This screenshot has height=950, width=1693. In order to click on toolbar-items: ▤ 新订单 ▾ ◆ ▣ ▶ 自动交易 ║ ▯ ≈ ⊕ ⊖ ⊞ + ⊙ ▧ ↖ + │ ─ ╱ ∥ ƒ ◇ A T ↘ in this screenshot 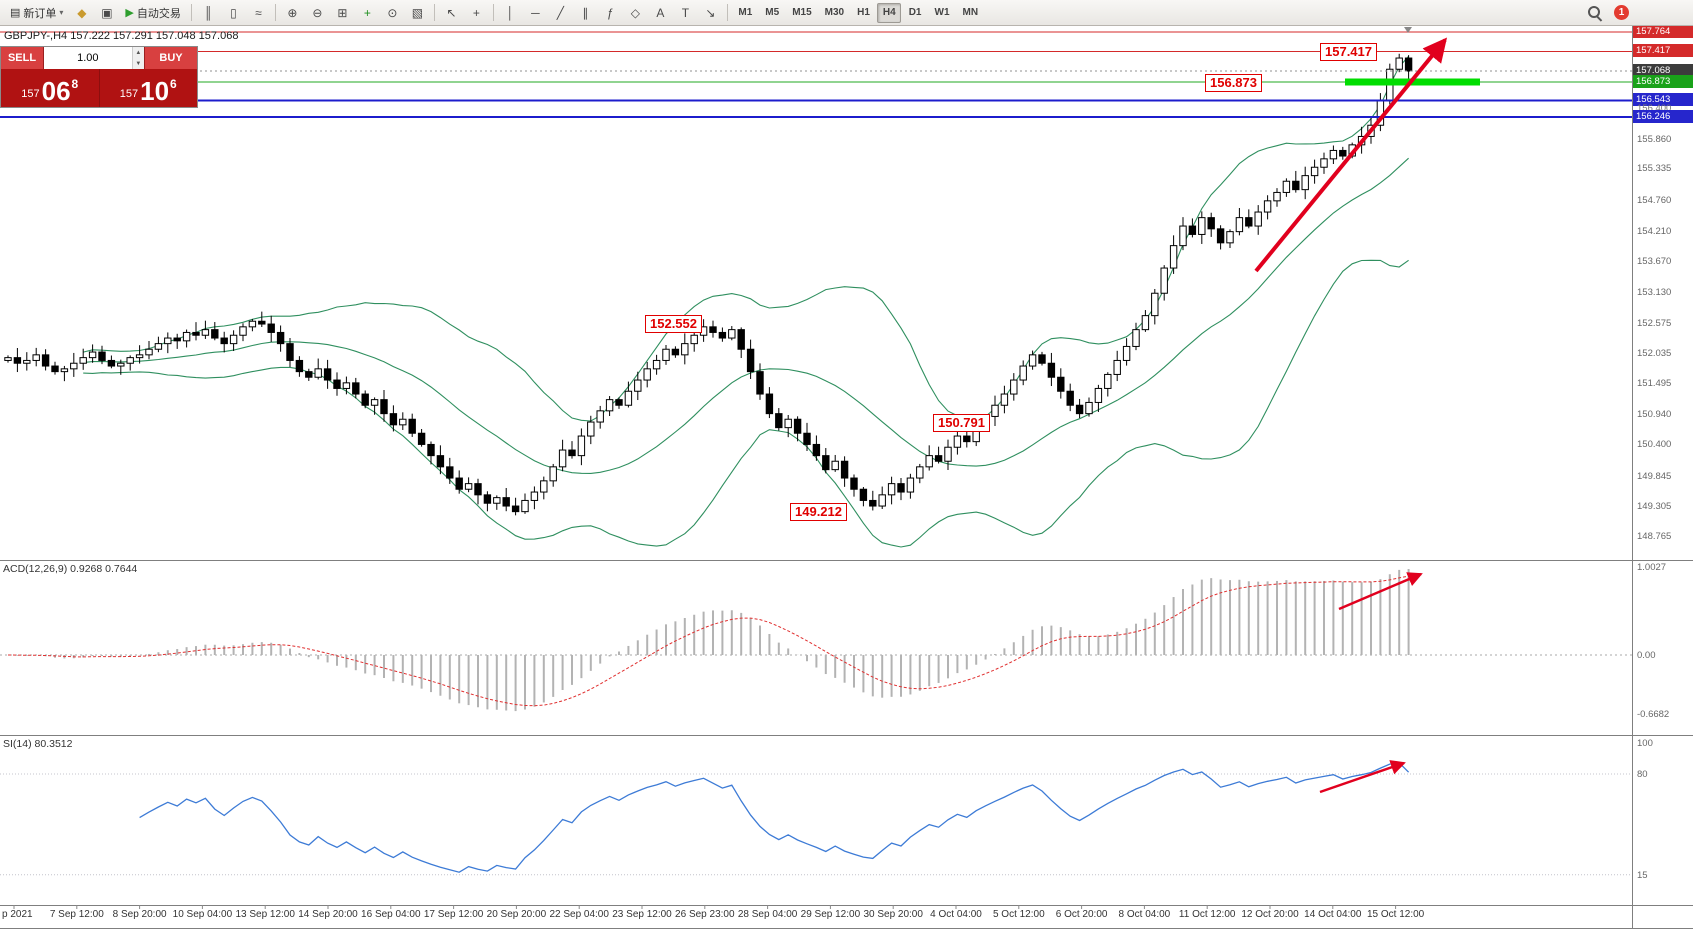, I will do `click(368, 12)`.